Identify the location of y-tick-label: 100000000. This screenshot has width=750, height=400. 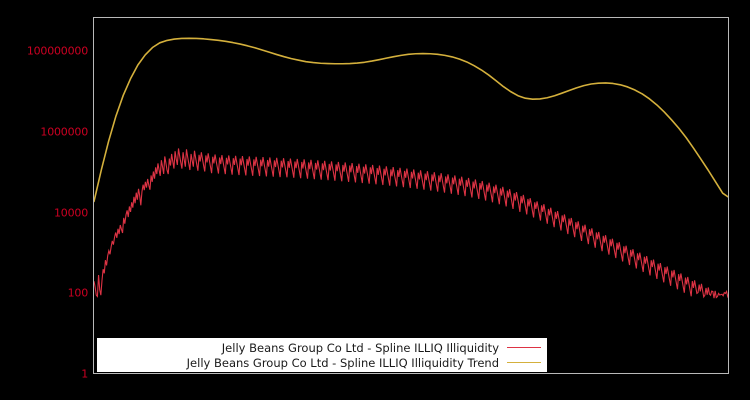
(57, 51).